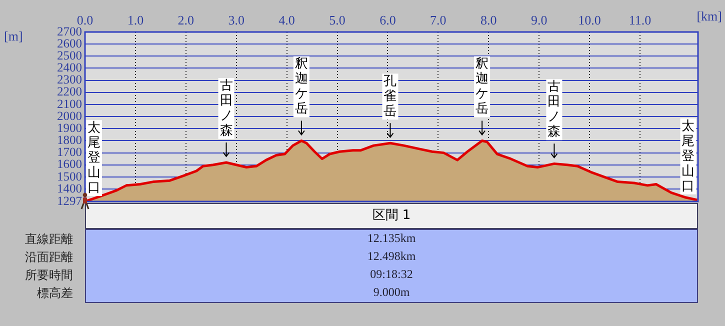 This screenshot has height=326, width=725. What do you see at coordinates (286, 20) in the screenshot?
I see `x-tick-label: 4.0` at bounding box center [286, 20].